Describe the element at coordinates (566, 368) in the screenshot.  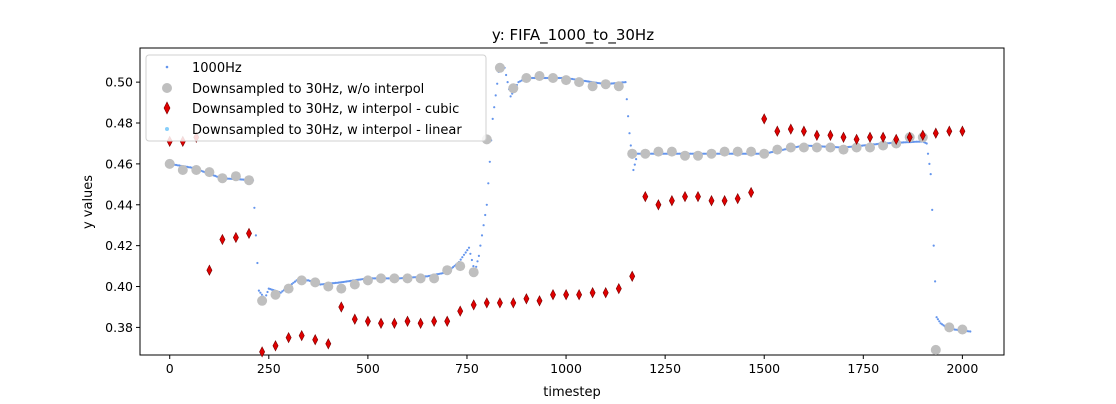
I see `x-tick-label: 1000` at that location.